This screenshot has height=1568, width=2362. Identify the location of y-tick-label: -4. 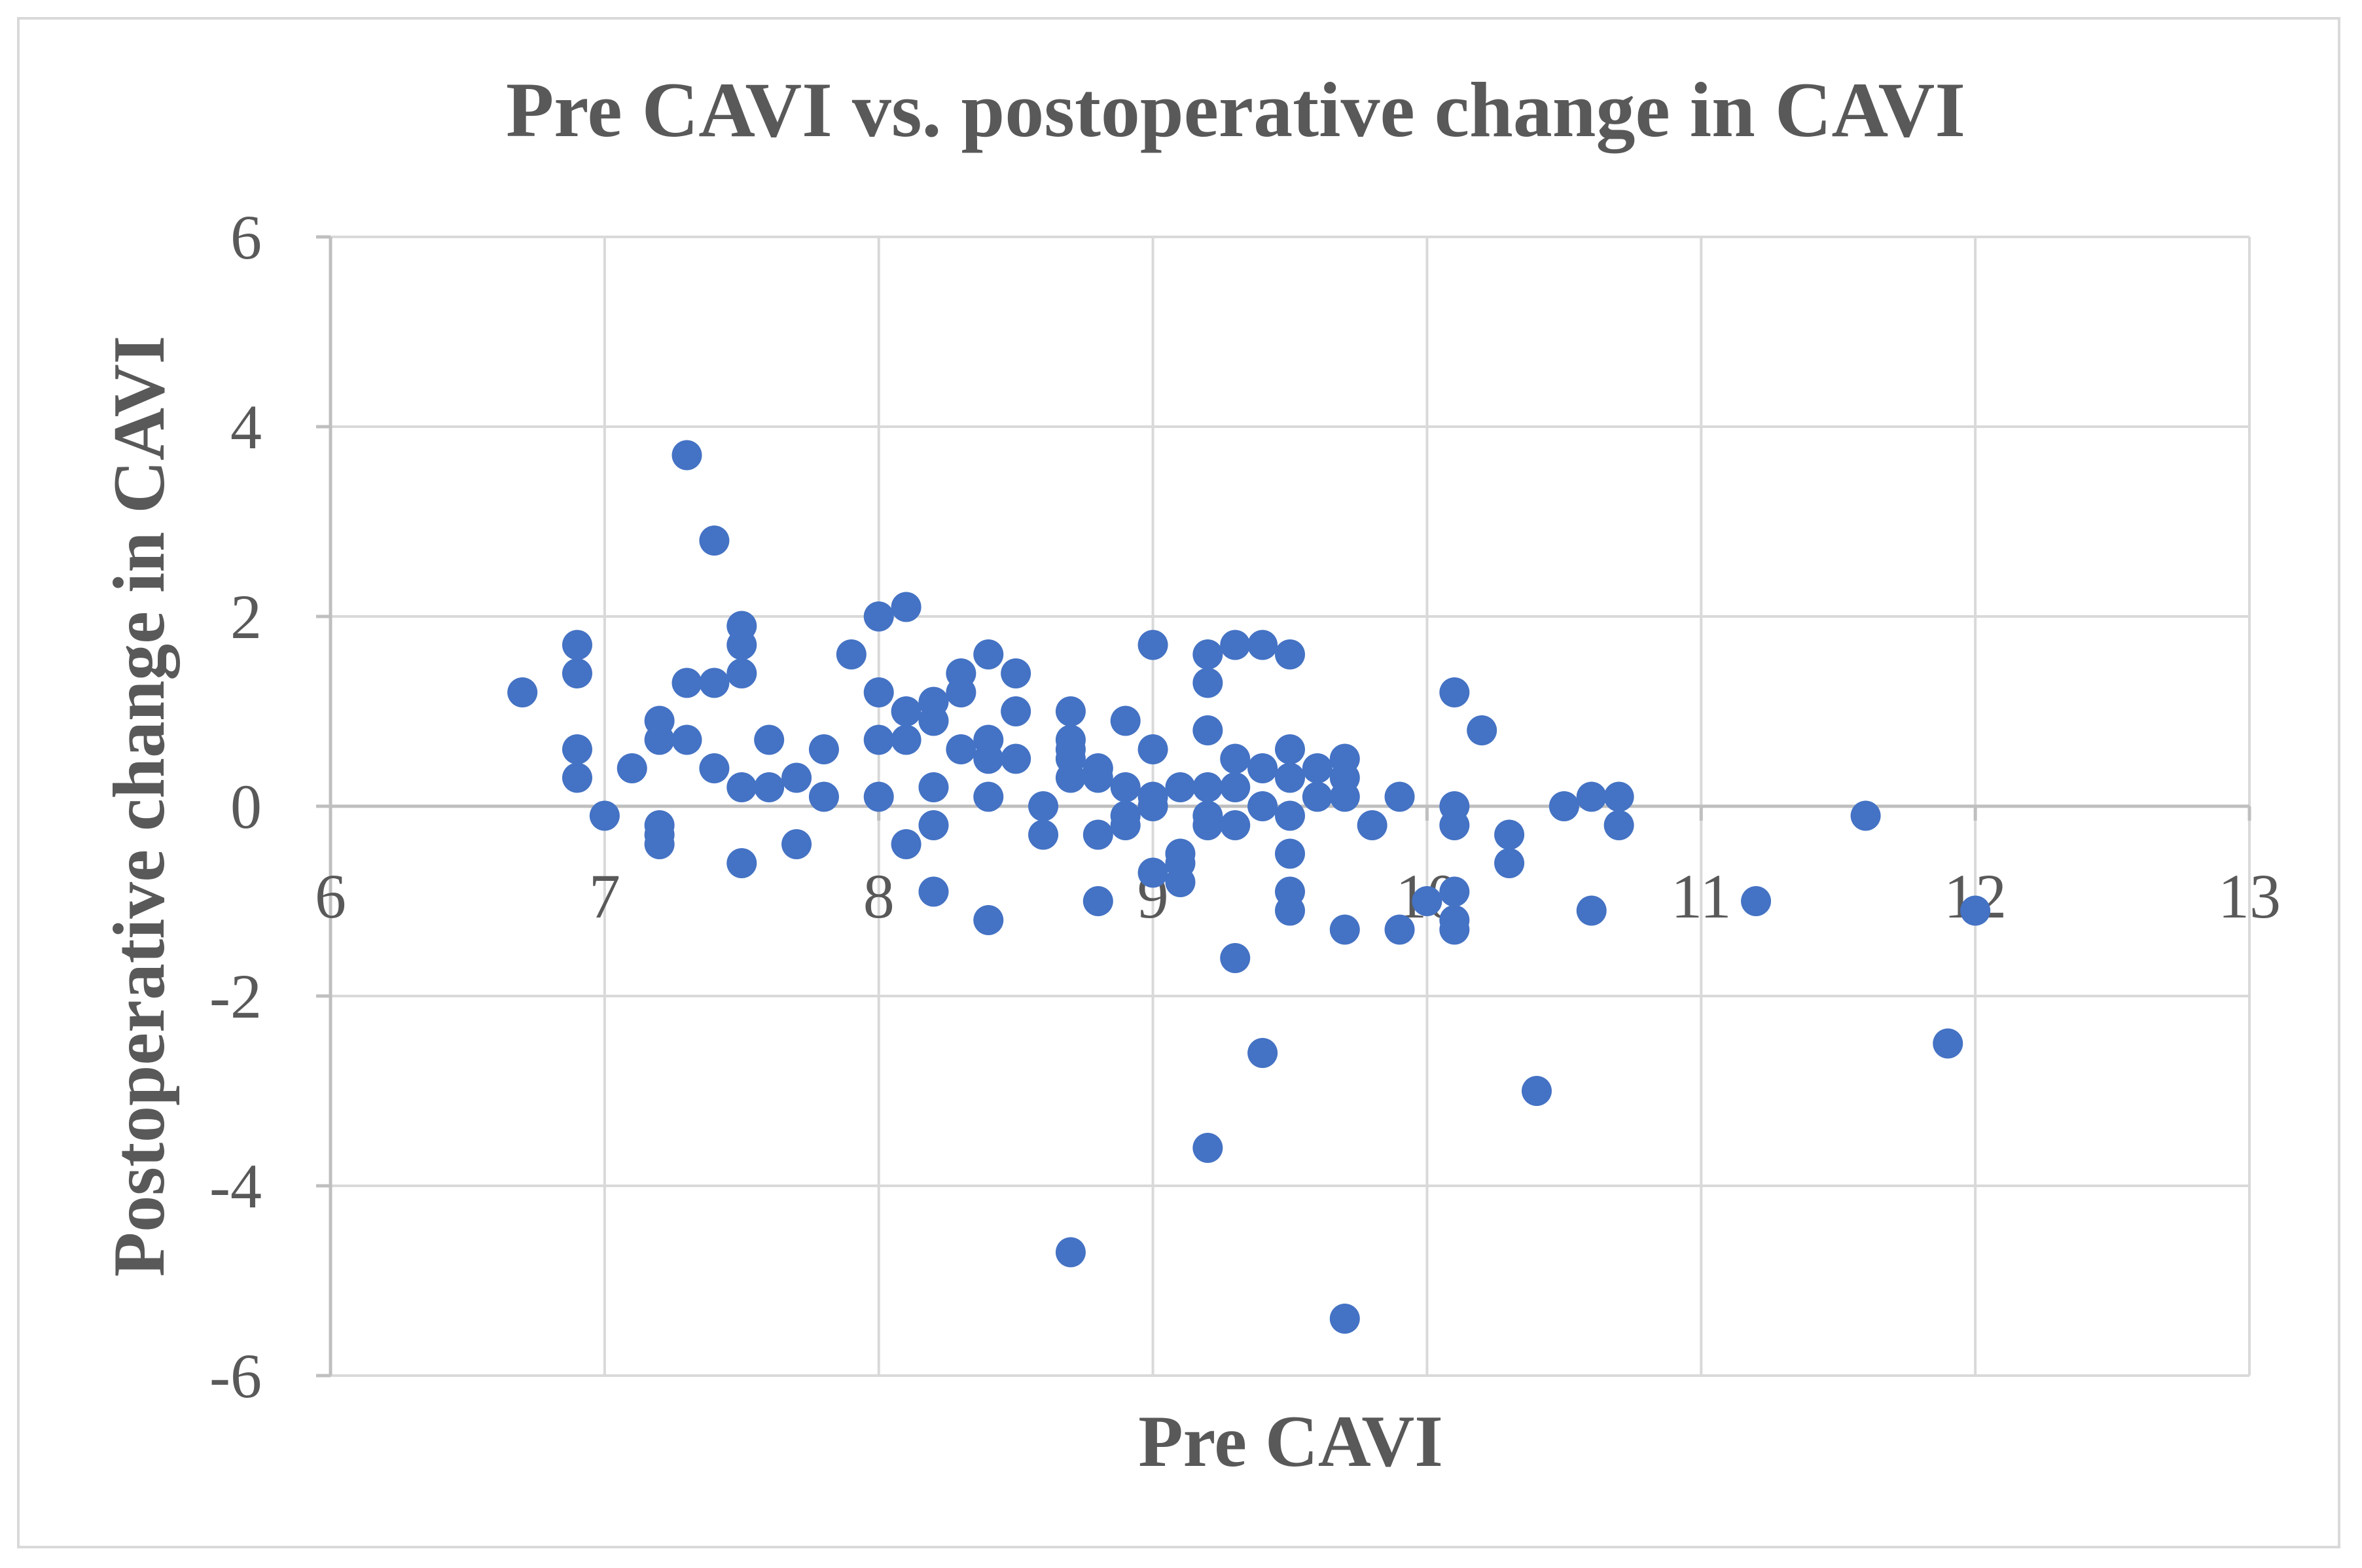
(235, 1186).